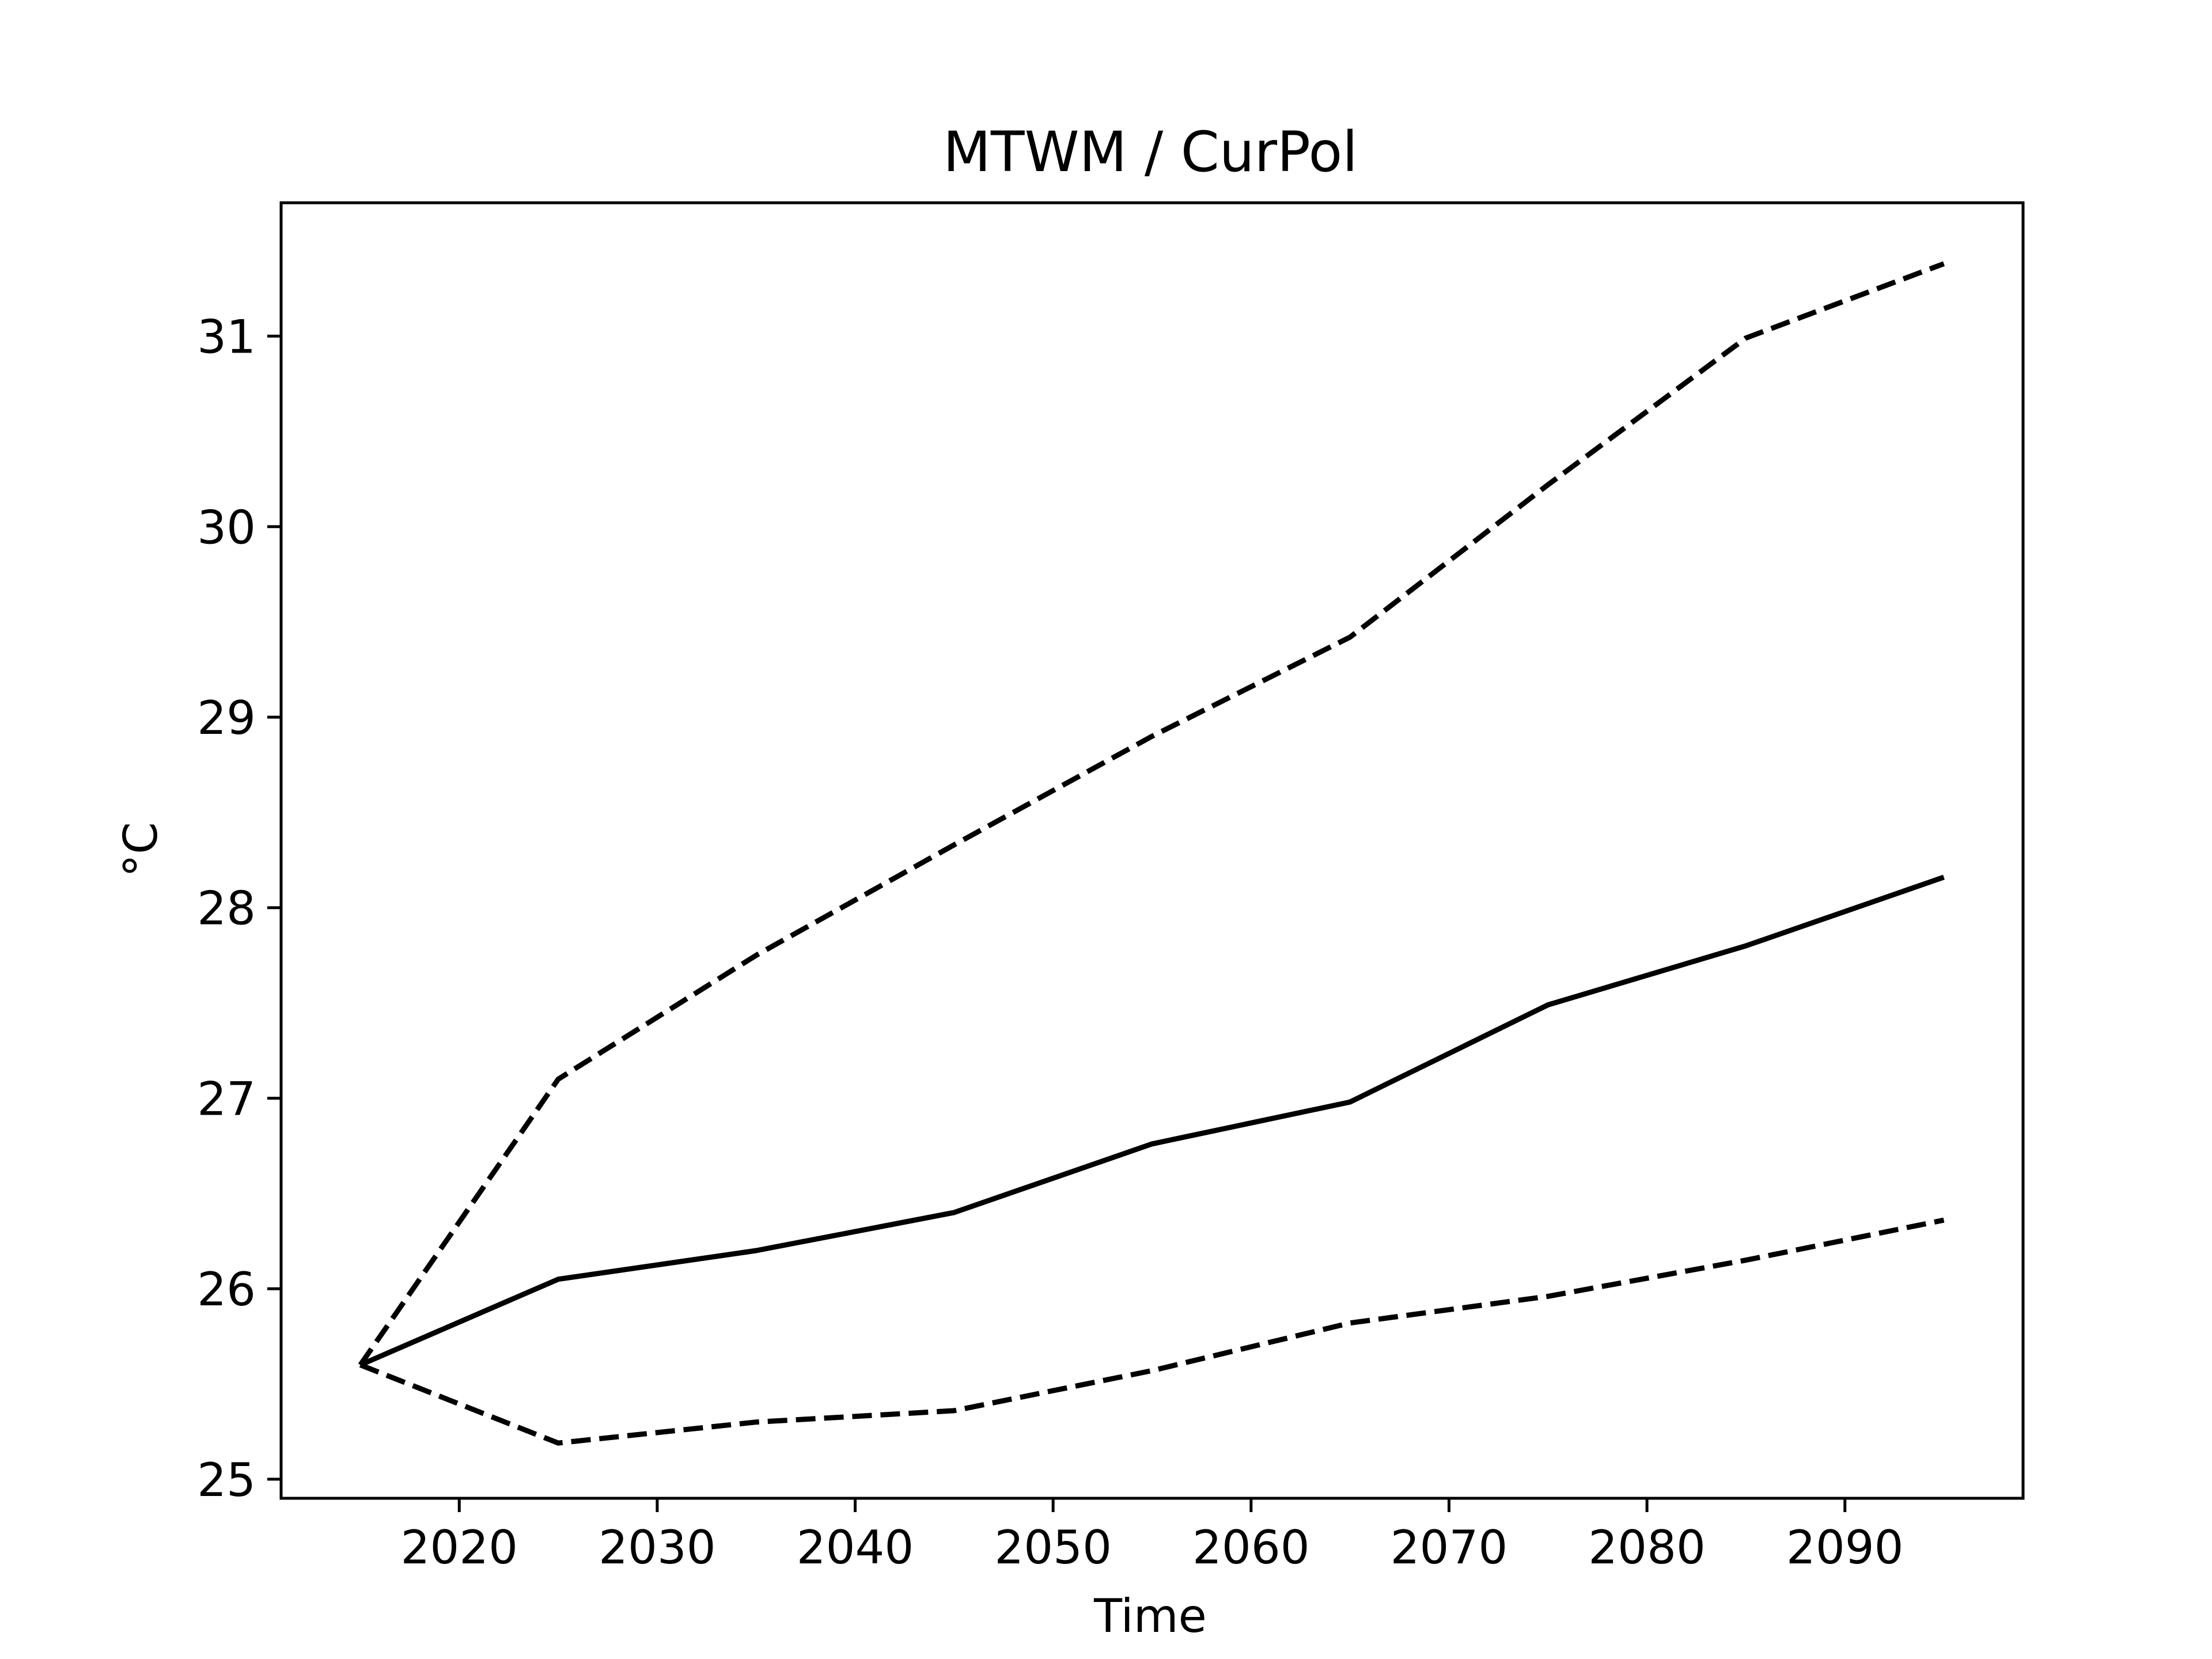 This screenshot has width=2212, height=1659. I want to click on y-tick-label: 25, so click(226, 1480).